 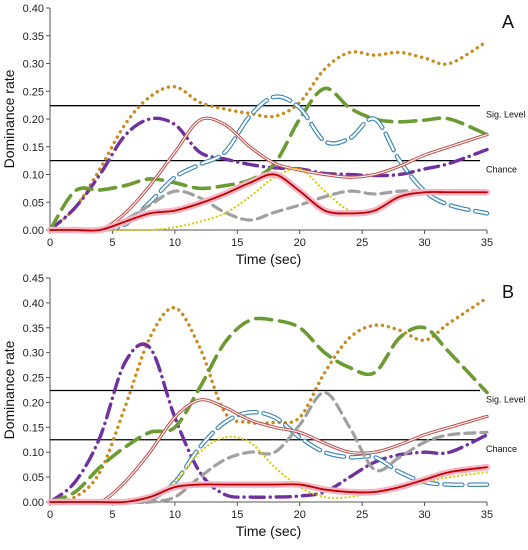 I want to click on panel-letter: B, so click(x=508, y=292).